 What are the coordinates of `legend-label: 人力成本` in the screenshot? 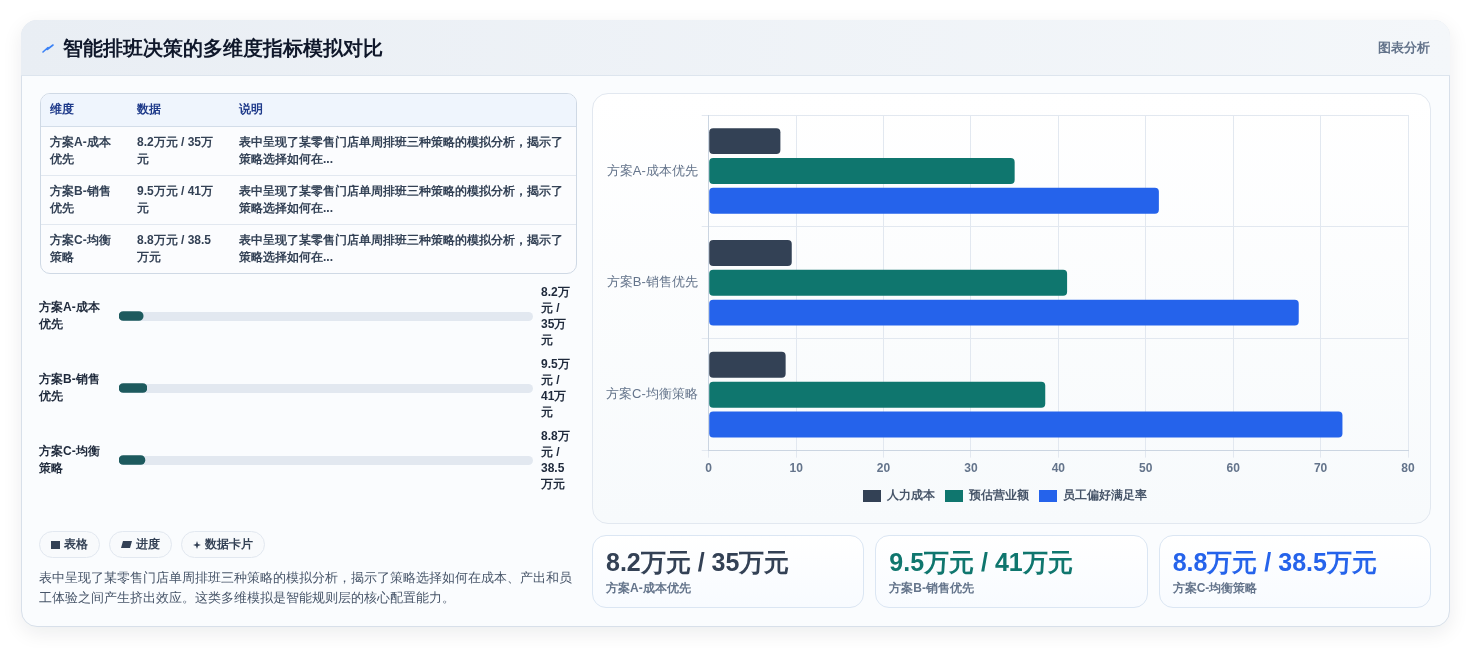 It's located at (911, 495).